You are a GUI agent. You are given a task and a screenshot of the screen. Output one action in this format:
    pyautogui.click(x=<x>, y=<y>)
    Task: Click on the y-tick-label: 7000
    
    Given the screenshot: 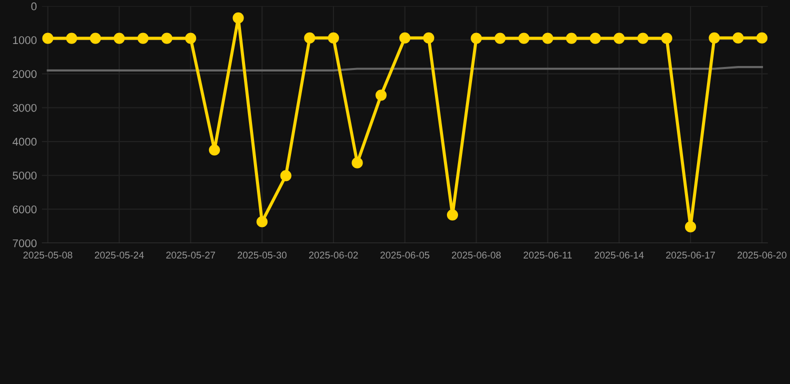 What is the action you would take?
    pyautogui.click(x=24, y=243)
    